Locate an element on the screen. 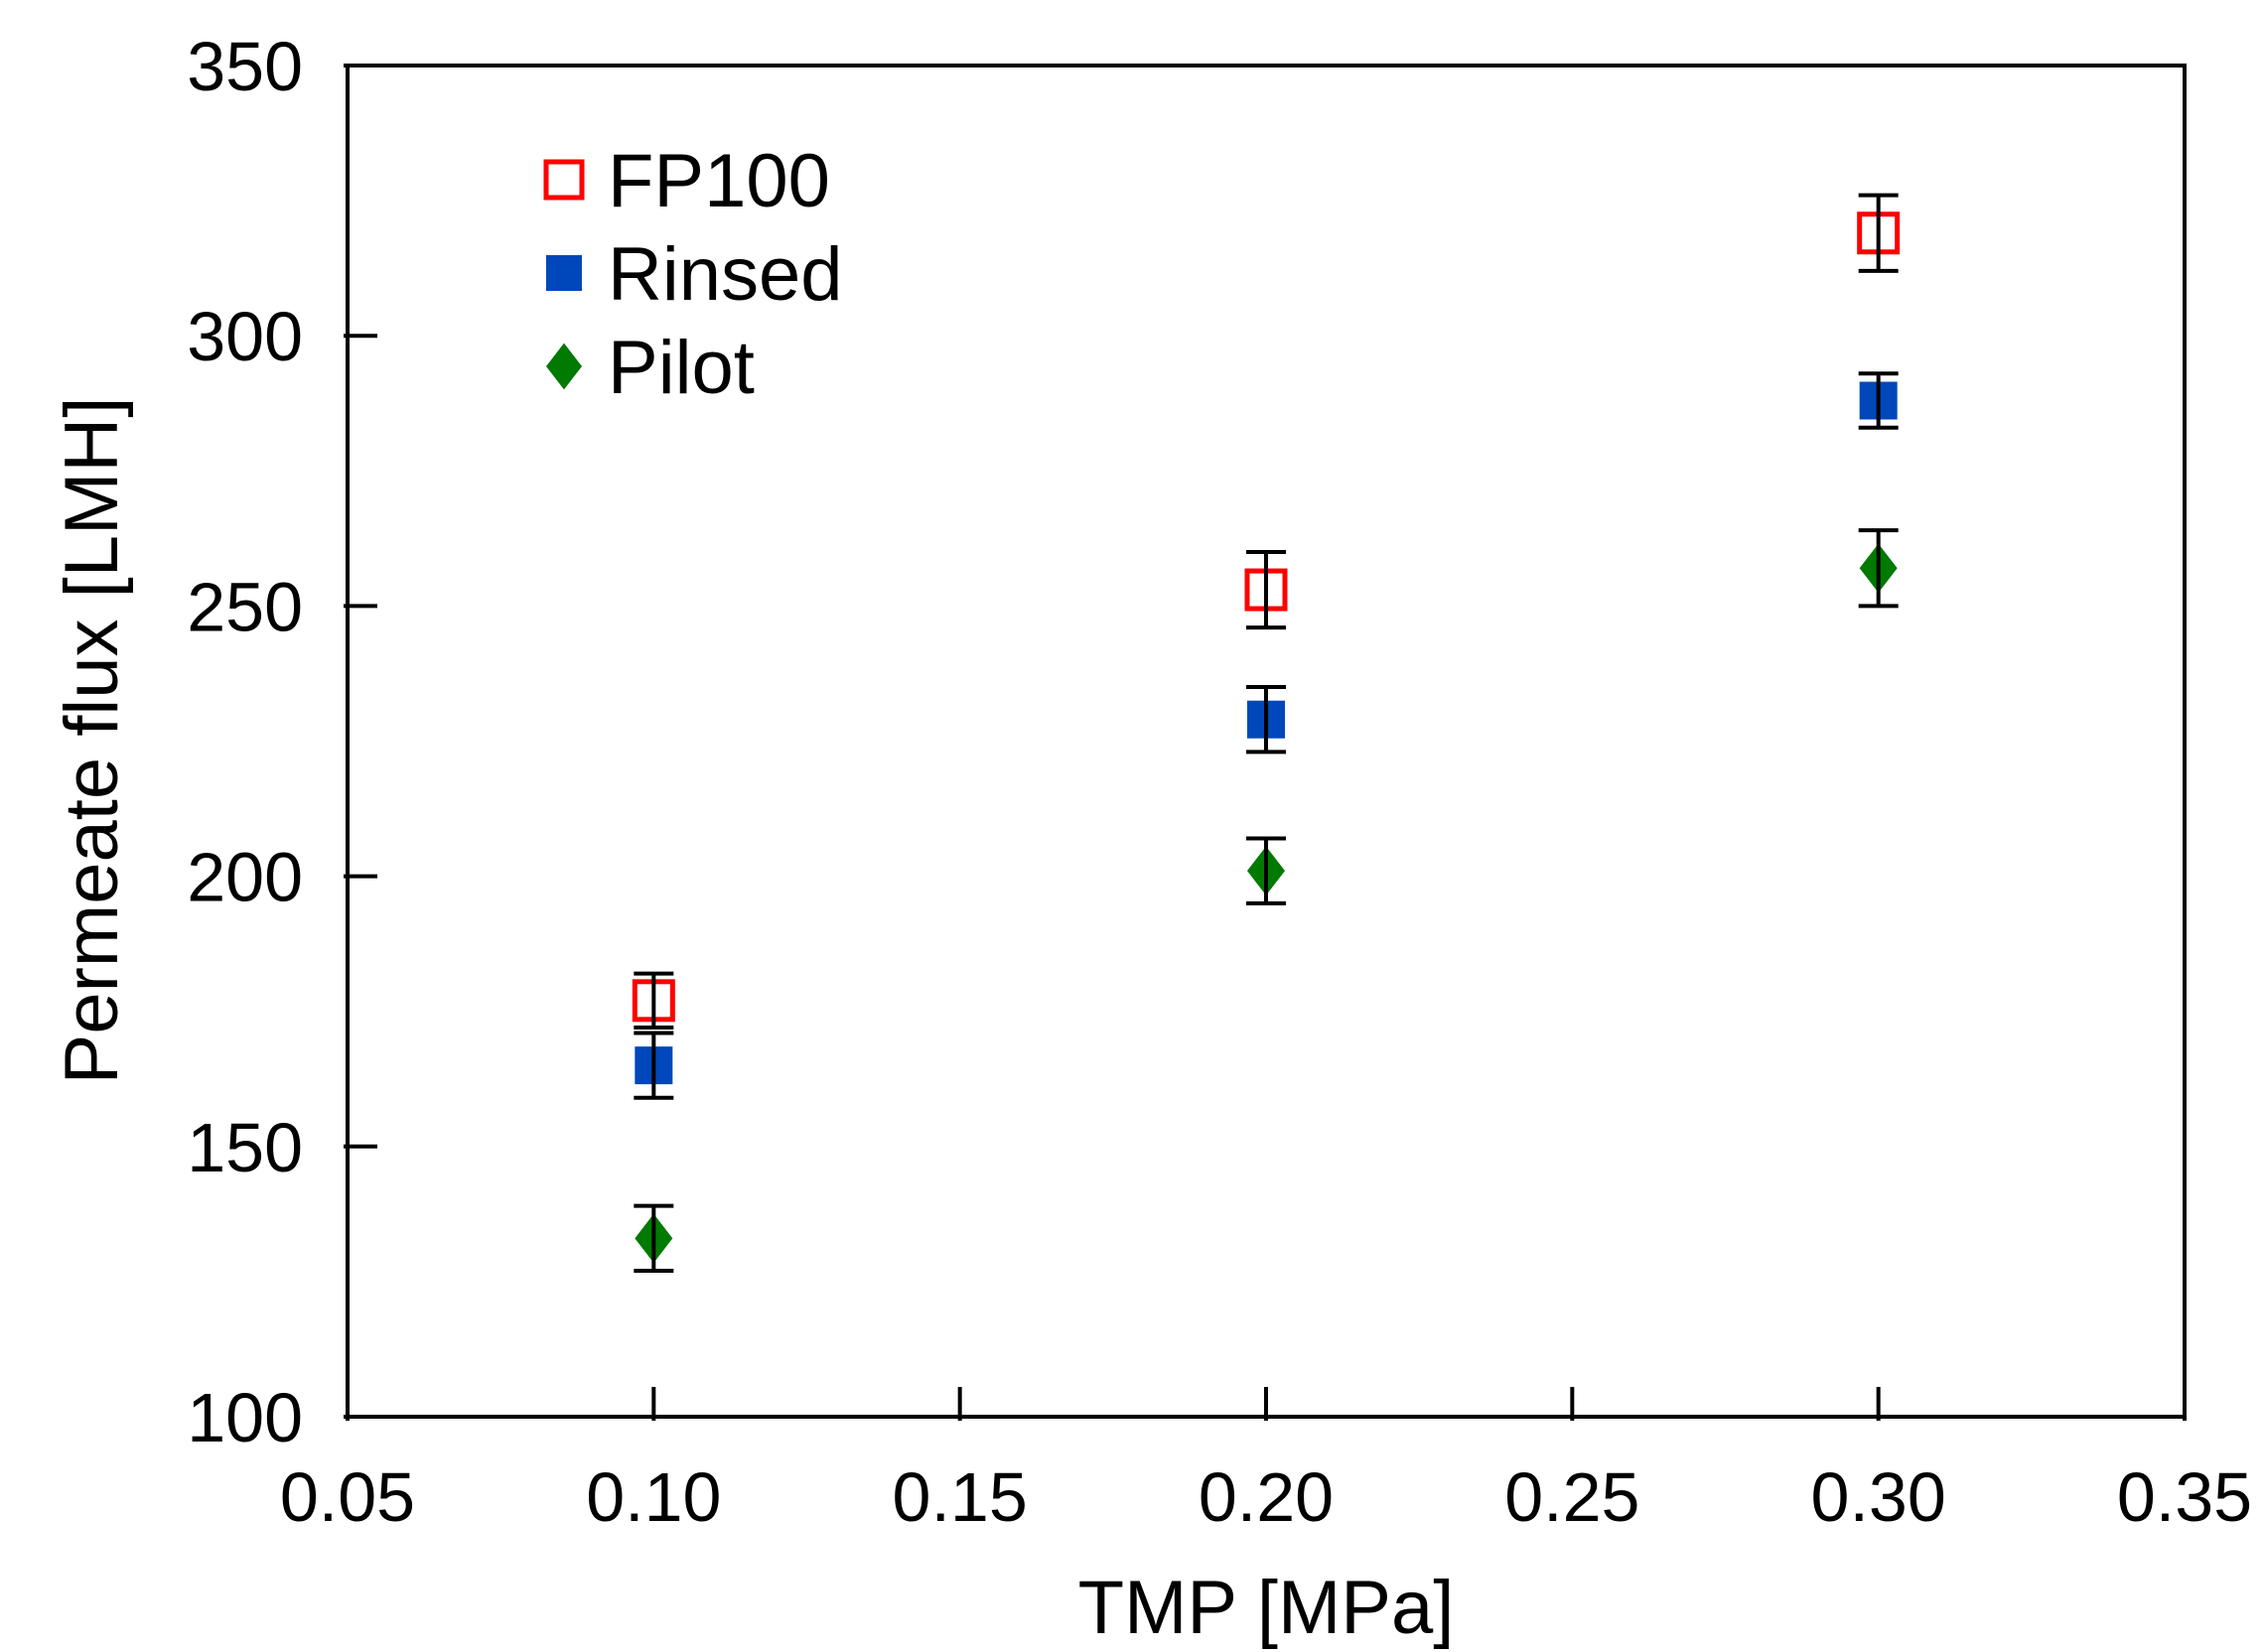 The image size is (2265, 1652). legend-marker-rinsed is located at coordinates (564, 273).